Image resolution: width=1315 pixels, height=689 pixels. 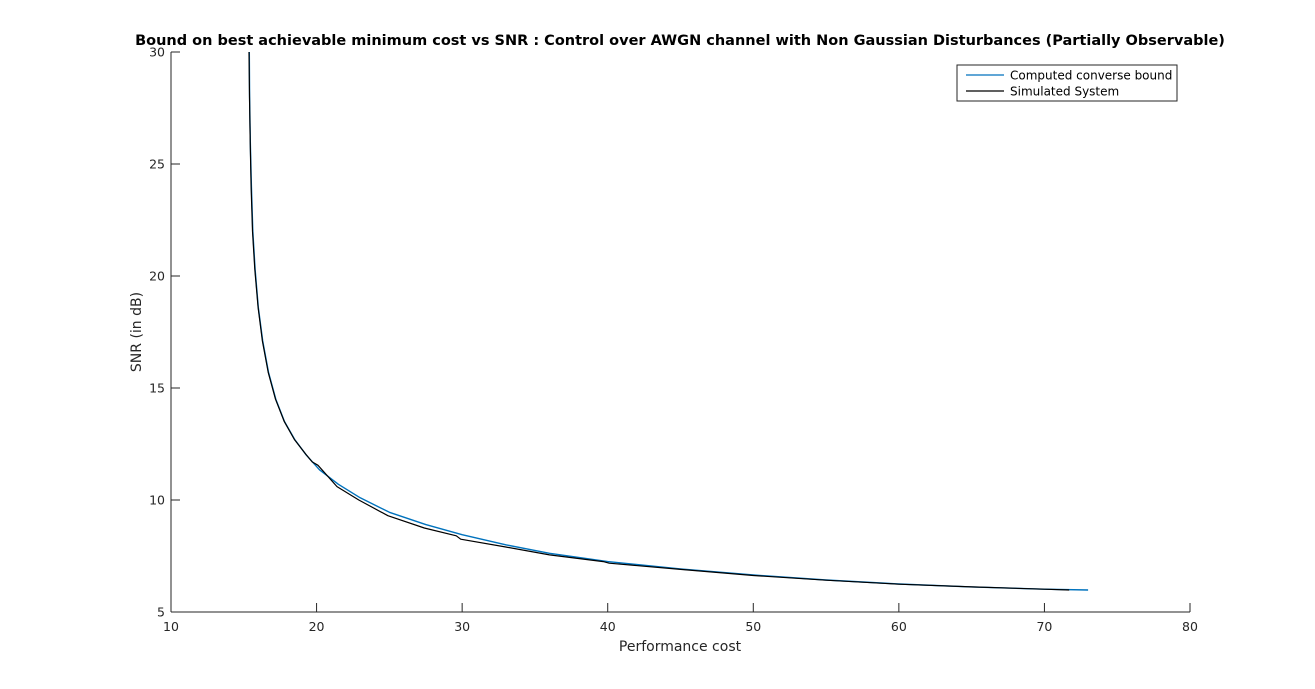 What do you see at coordinates (157, 164) in the screenshot?
I see `y-tick-label: 25` at bounding box center [157, 164].